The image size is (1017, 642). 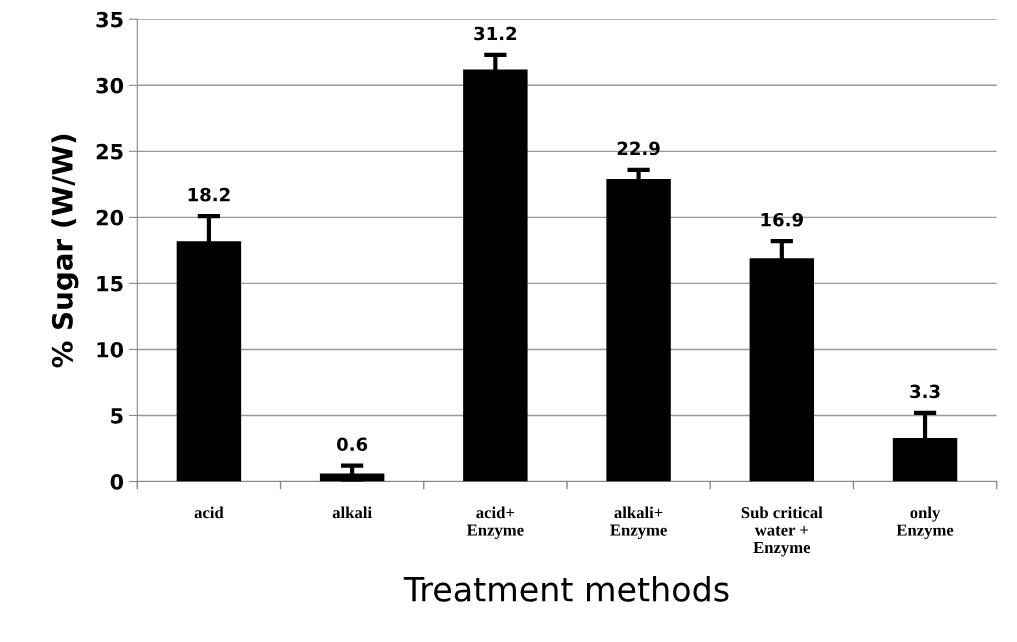 What do you see at coordinates (110, 349) in the screenshot?
I see `y-tick-label: 10` at bounding box center [110, 349].